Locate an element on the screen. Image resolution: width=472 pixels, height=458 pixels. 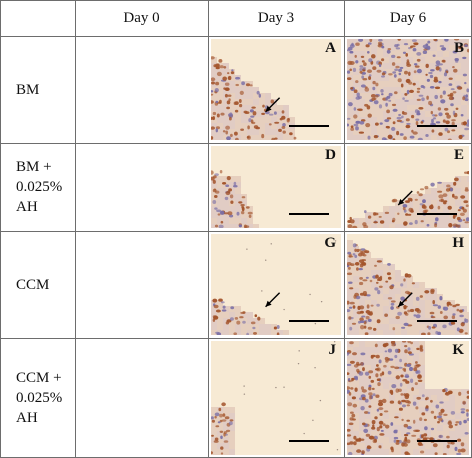
panel-letter: A is located at coordinates (330, 48).